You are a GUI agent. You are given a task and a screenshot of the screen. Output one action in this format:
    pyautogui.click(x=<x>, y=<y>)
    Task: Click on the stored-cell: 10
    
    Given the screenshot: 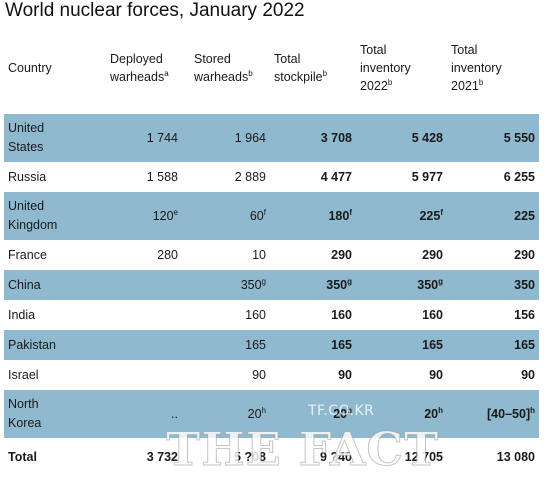 What is the action you would take?
    pyautogui.click(x=259, y=254)
    